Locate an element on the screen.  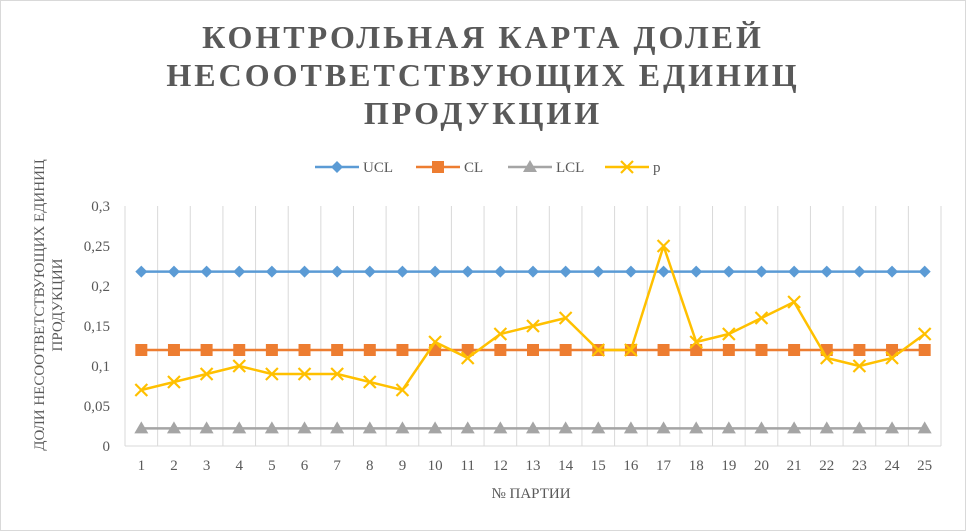
y-tick-label: 0,2 is located at coordinates (100, 287).